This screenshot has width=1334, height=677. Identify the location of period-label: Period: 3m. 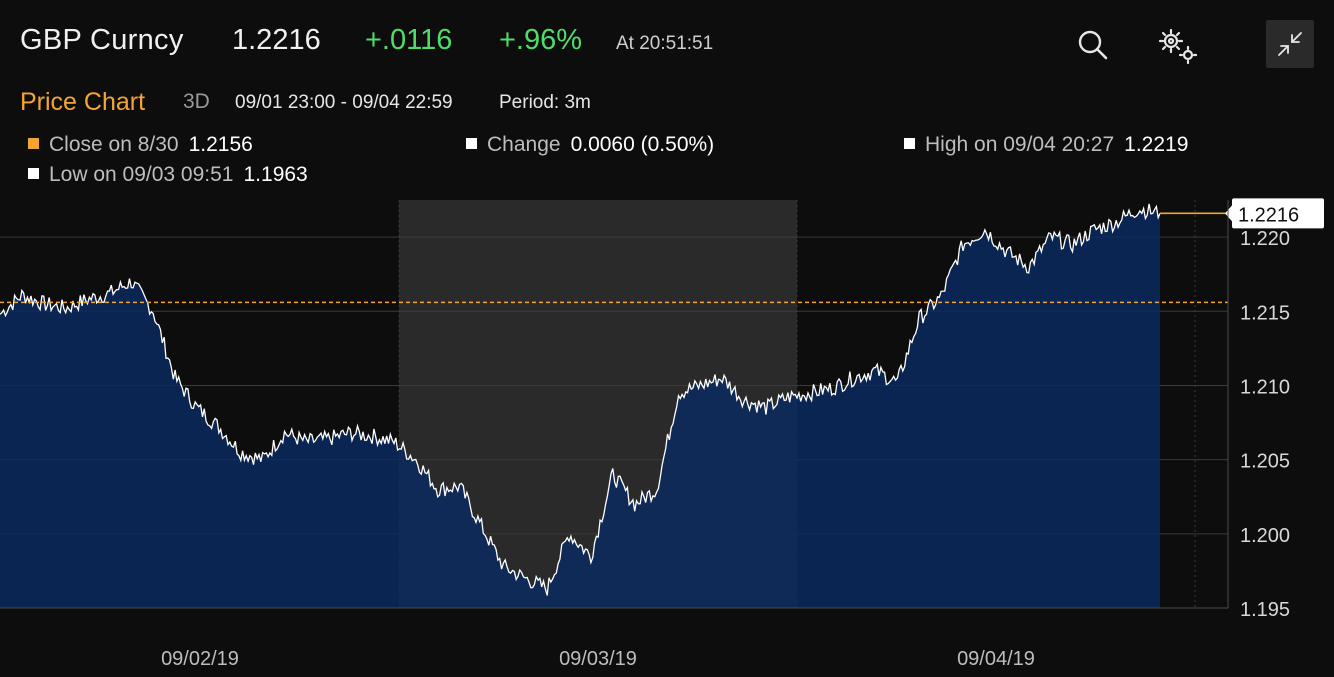
(545, 102).